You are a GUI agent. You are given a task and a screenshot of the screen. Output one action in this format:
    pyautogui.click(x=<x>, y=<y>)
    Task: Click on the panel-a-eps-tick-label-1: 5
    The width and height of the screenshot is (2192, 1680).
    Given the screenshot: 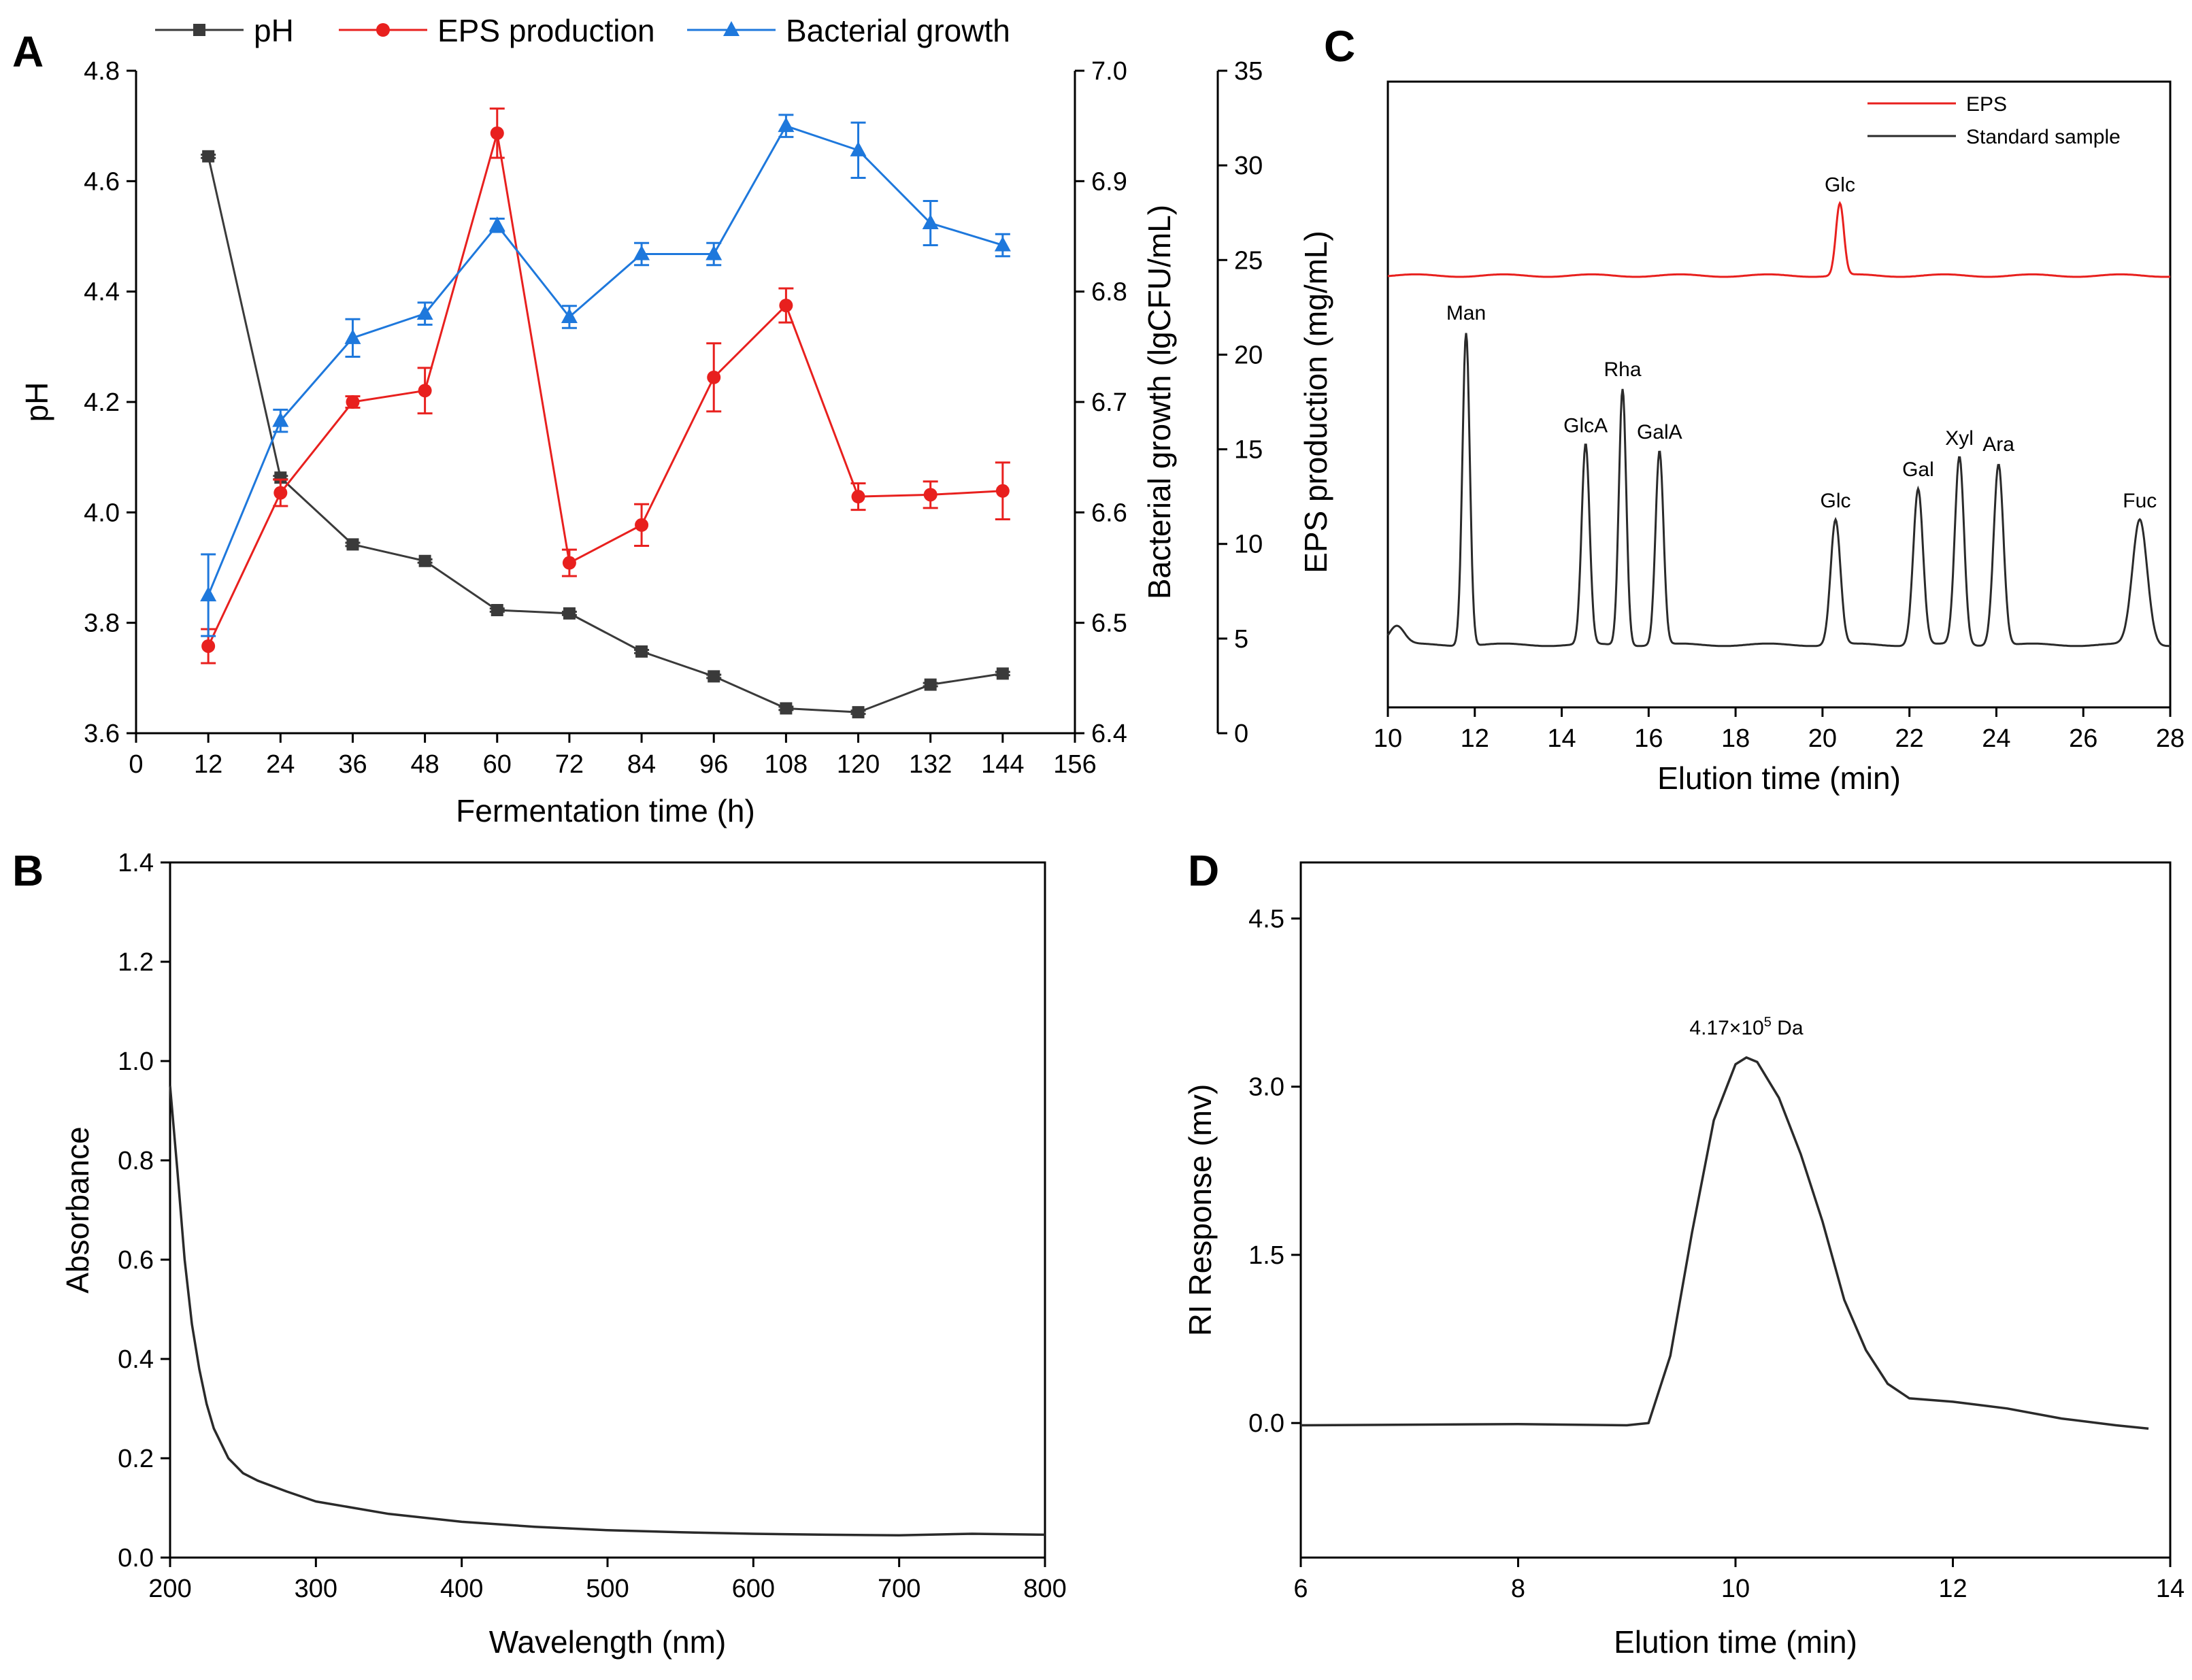 What is the action you would take?
    pyautogui.click(x=1241, y=639)
    